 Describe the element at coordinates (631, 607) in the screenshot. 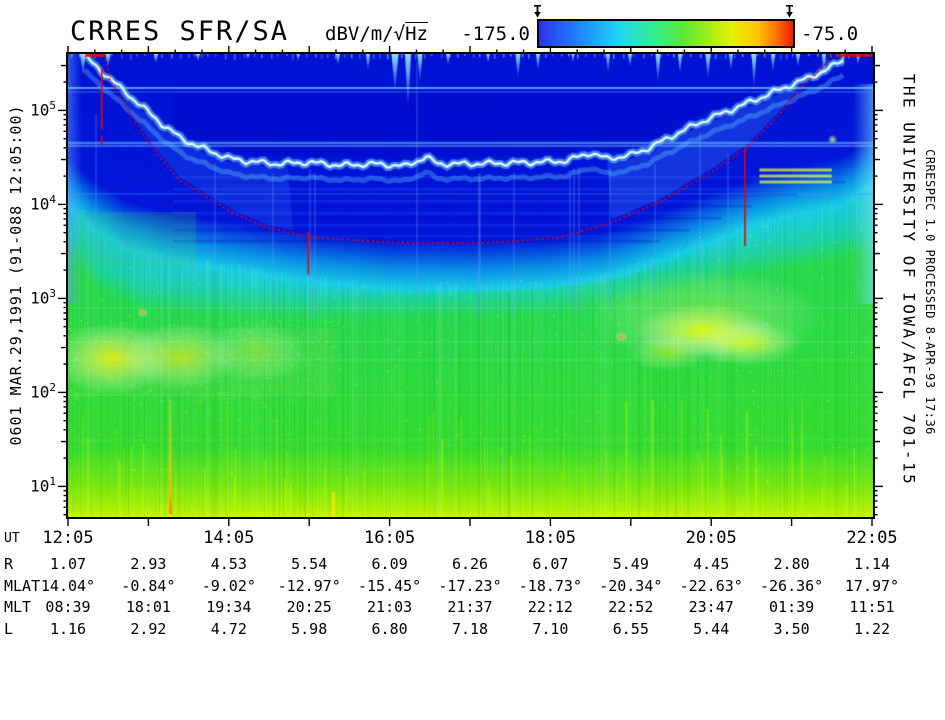

I see `ephemeris-value: 22:52` at that location.